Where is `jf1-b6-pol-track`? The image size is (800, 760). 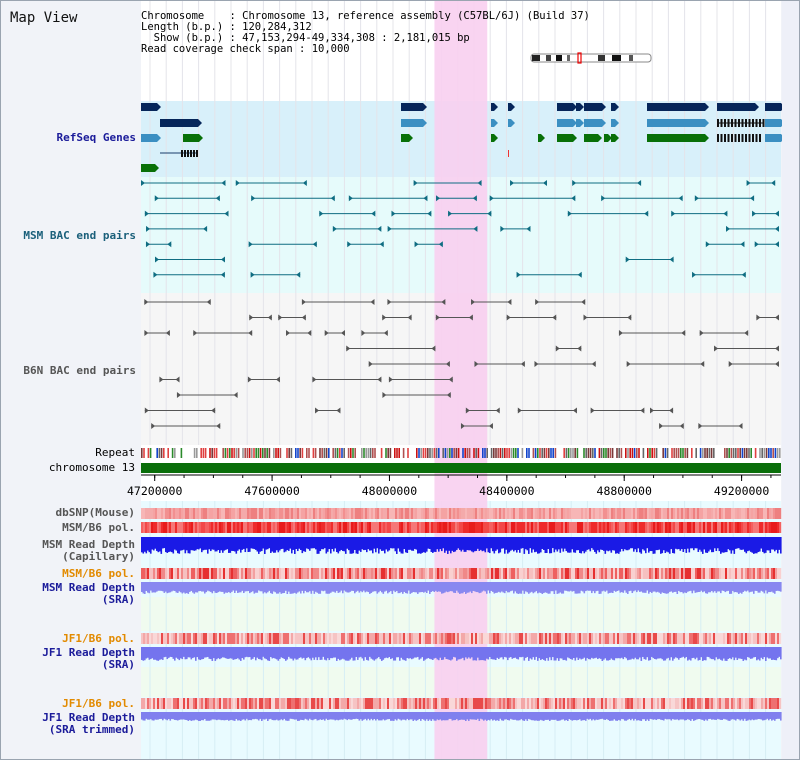
jf1-b6-pol-track is located at coordinates (461, 638).